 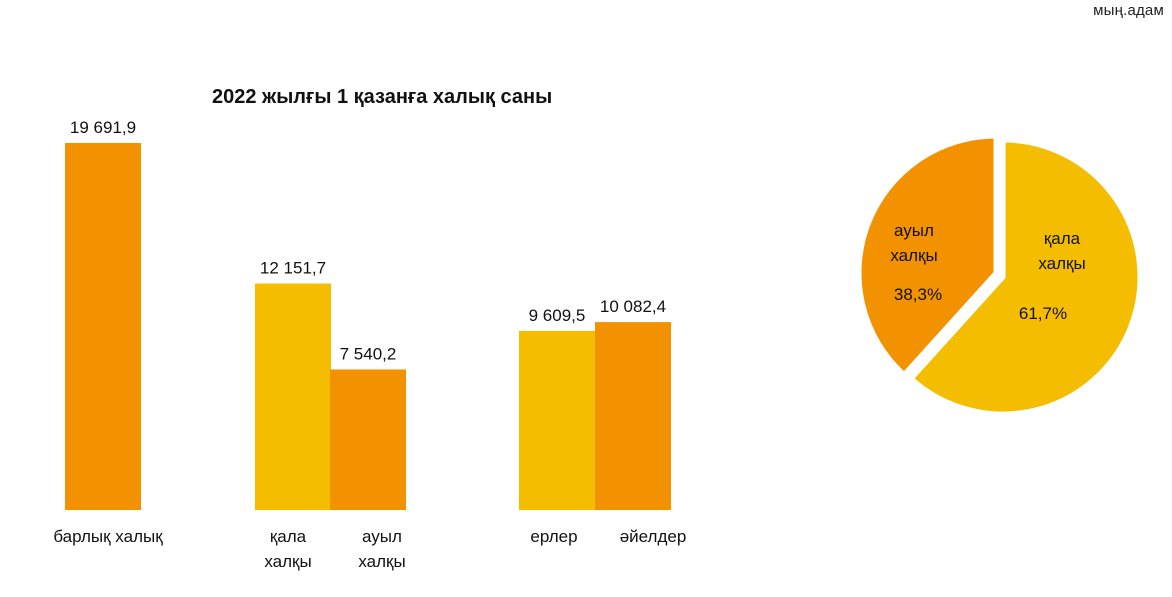 I want to click on category-label: ерлер, so click(x=553, y=536).